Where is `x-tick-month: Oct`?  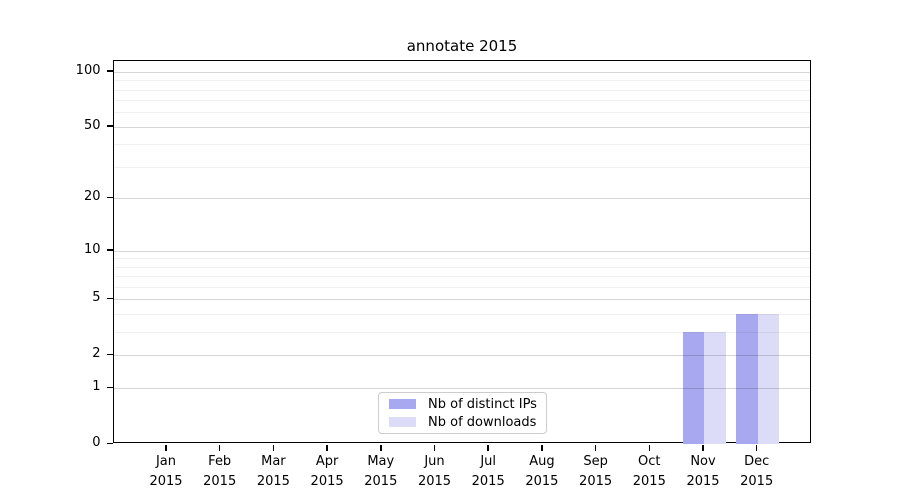
x-tick-month: Oct is located at coordinates (649, 461).